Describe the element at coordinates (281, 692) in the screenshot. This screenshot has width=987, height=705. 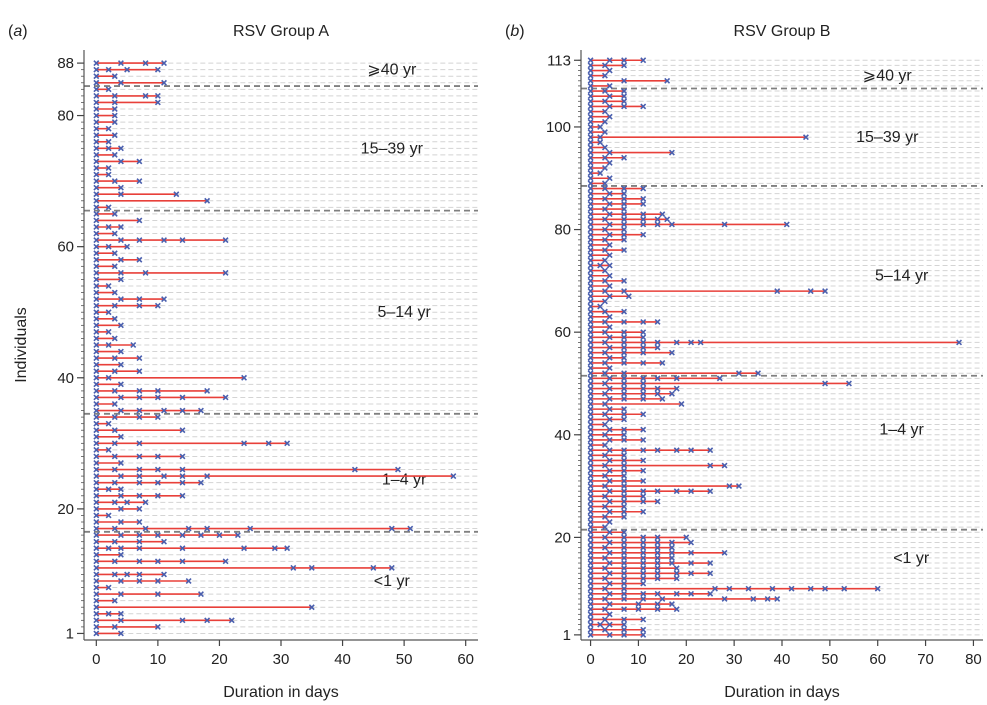
I see `x-axis-title: Duration in days` at that location.